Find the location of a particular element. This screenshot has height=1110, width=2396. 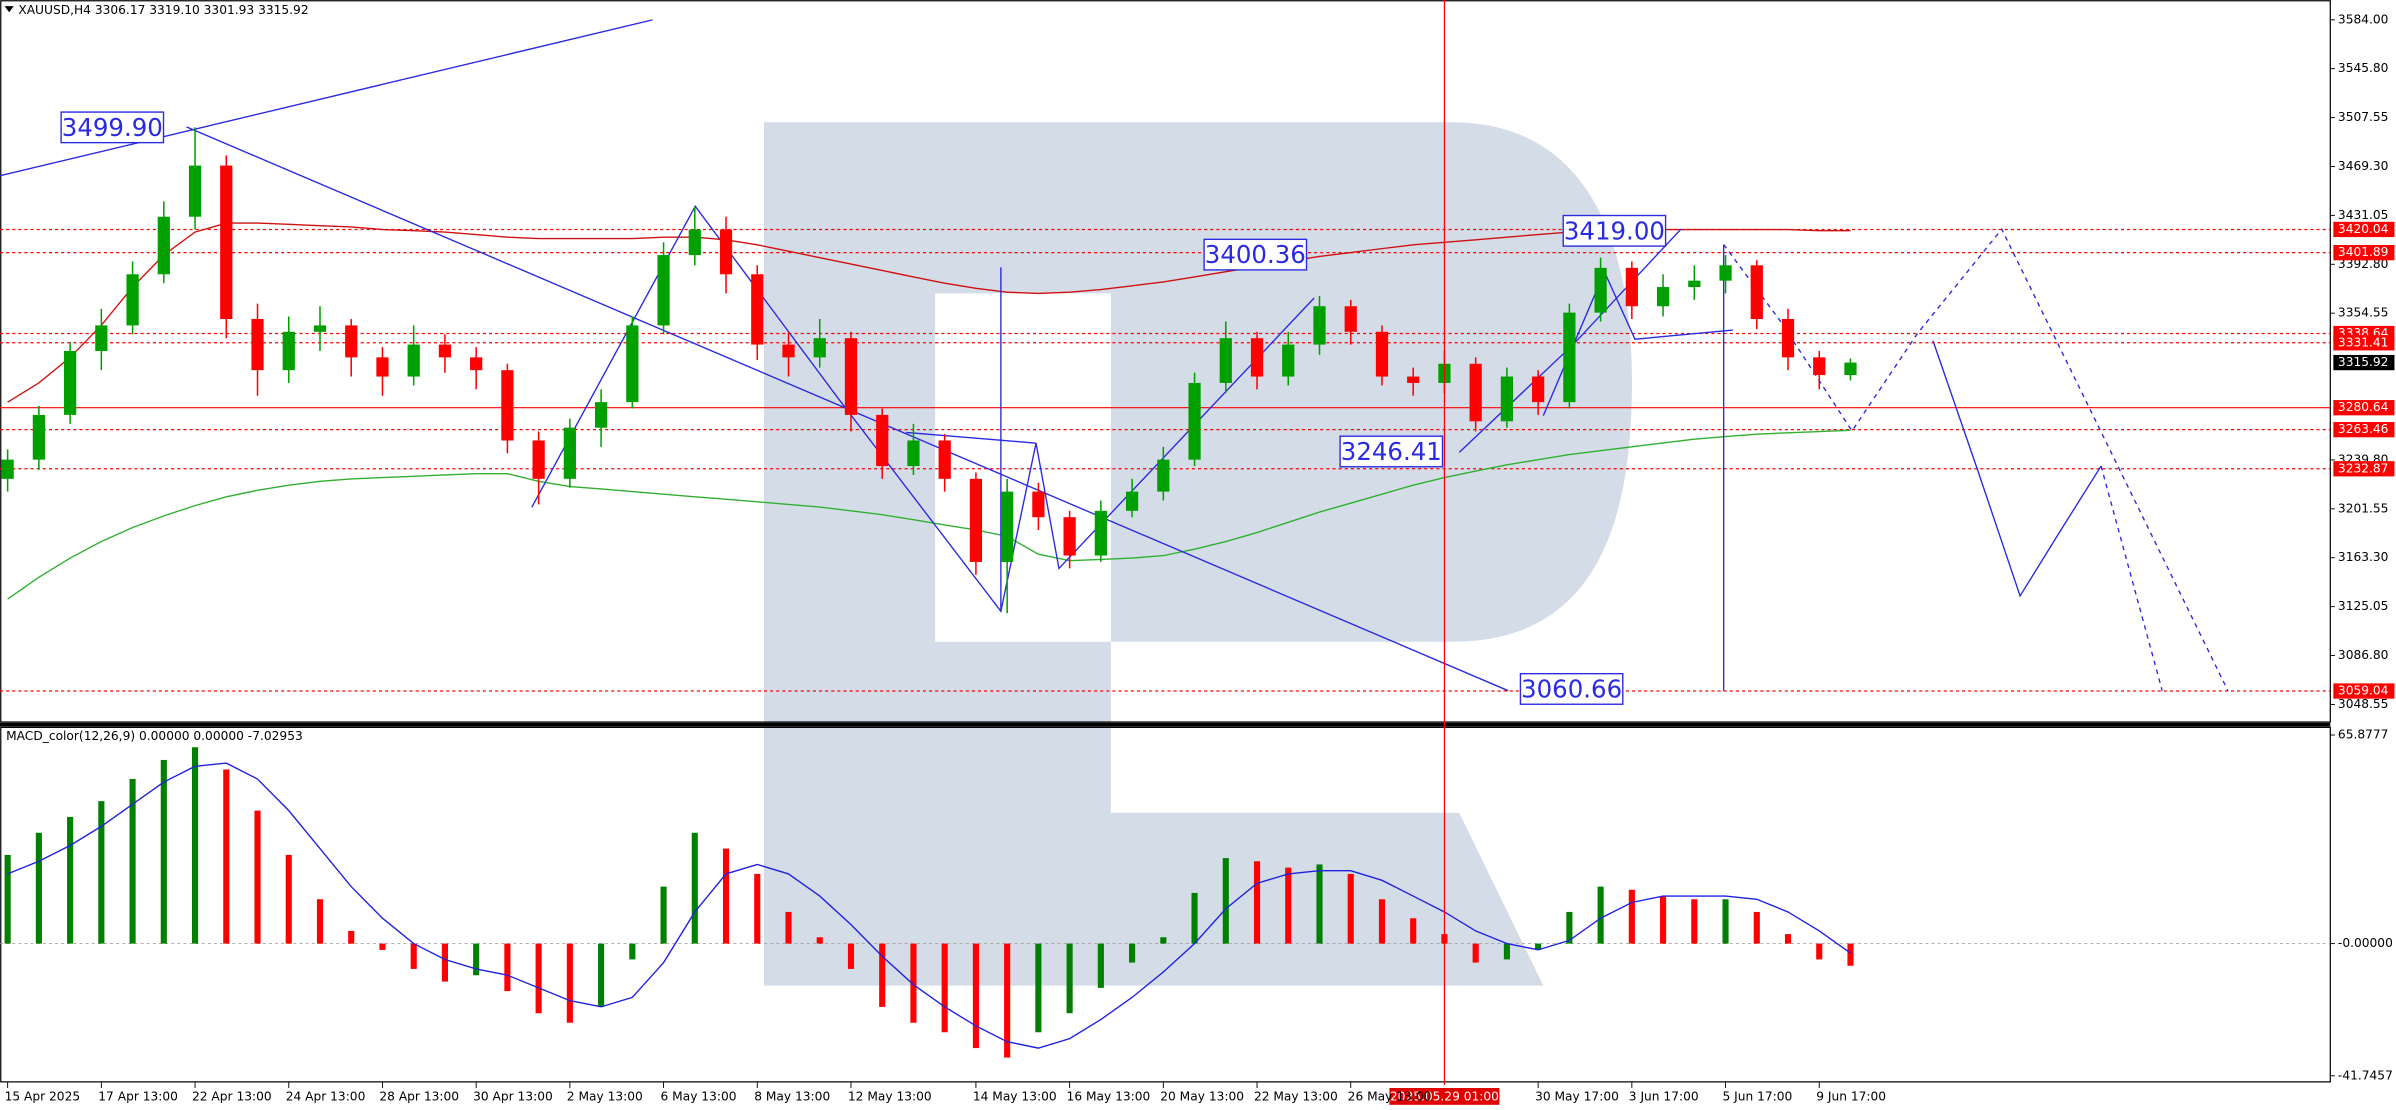

header-arrow is located at coordinates (9, 9).